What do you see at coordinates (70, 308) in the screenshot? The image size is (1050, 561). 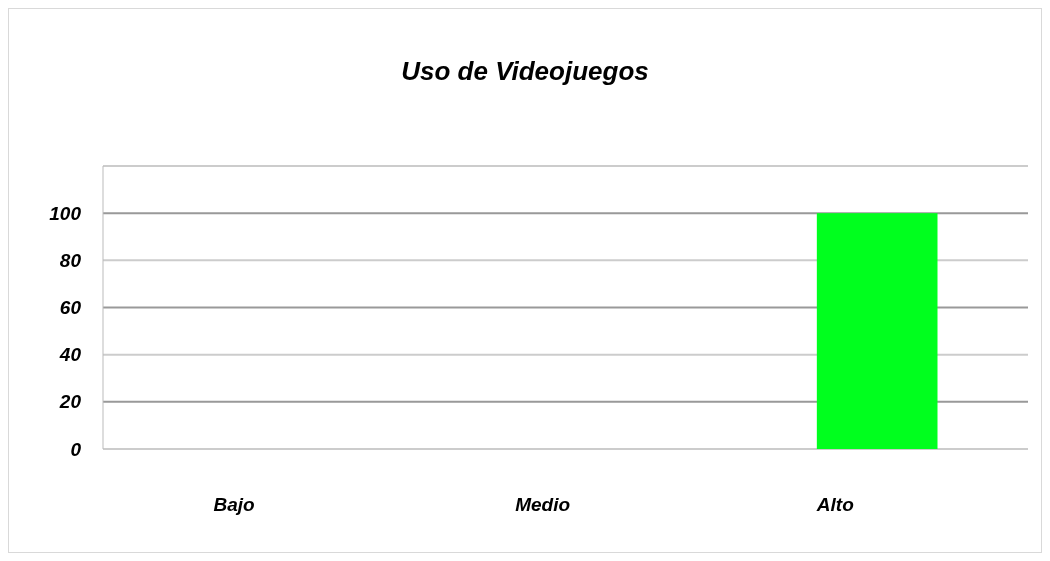 I see `y-tick-label: 60` at bounding box center [70, 308].